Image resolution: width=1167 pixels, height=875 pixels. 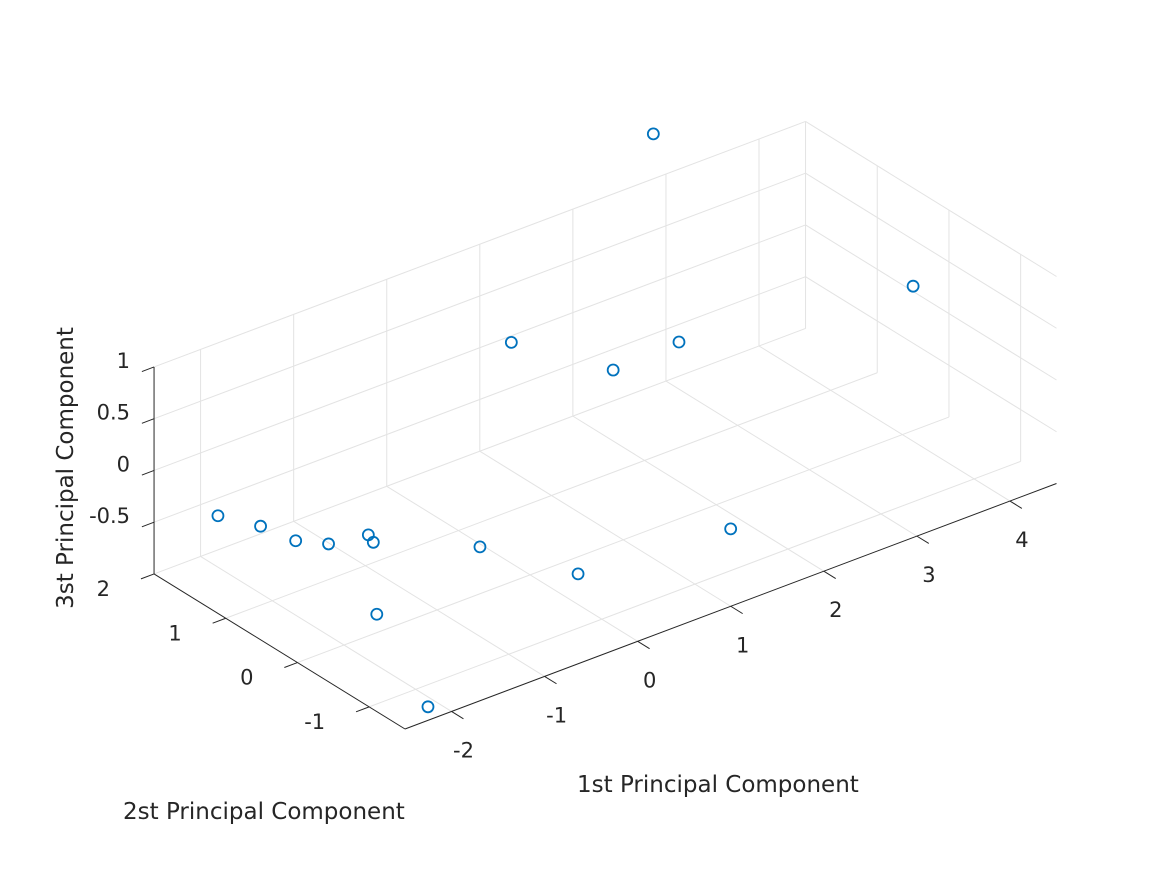 I want to click on y-axis-line, so click(x=279, y=651).